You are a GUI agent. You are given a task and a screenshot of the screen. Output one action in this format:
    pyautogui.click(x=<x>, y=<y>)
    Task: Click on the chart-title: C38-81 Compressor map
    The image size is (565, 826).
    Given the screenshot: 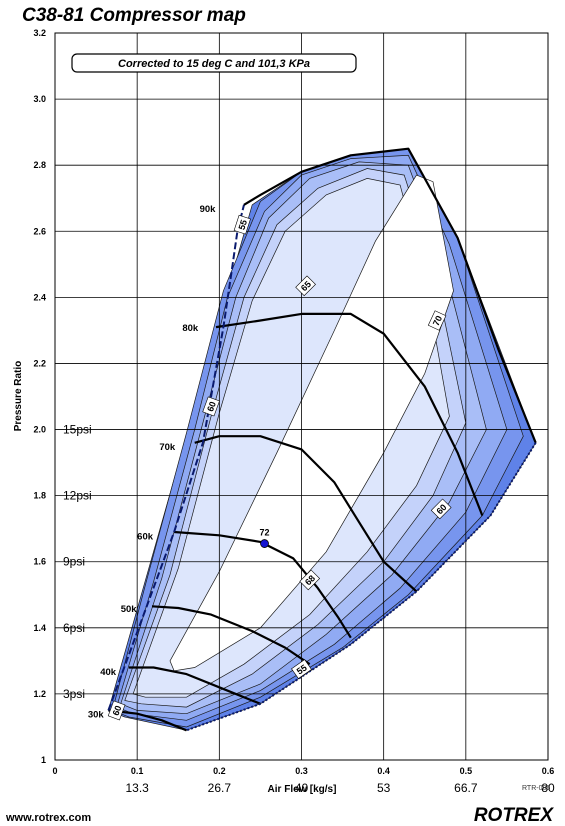 What is the action you would take?
    pyautogui.click(x=134, y=15)
    